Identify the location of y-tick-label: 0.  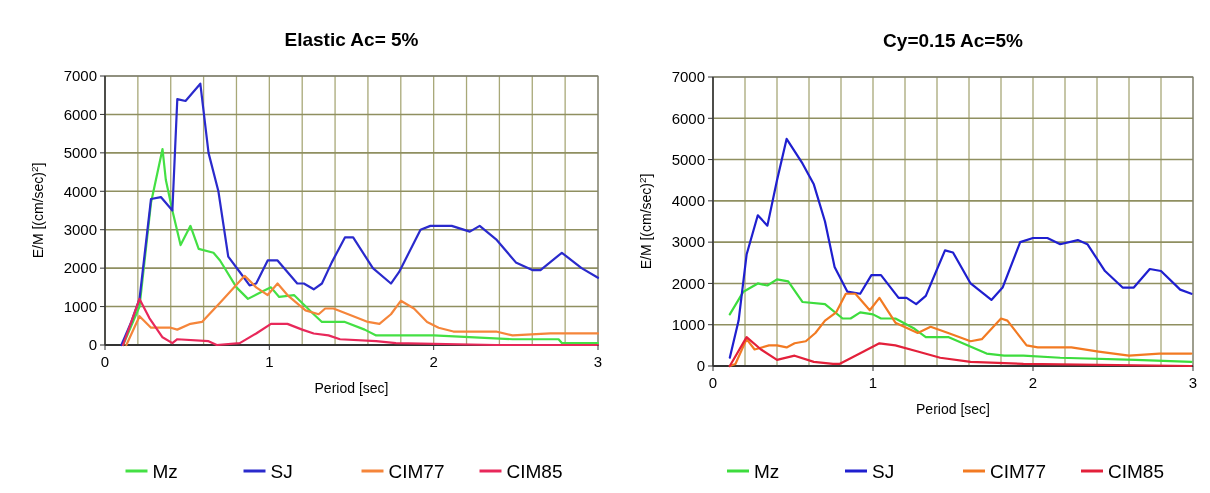
(92, 345).